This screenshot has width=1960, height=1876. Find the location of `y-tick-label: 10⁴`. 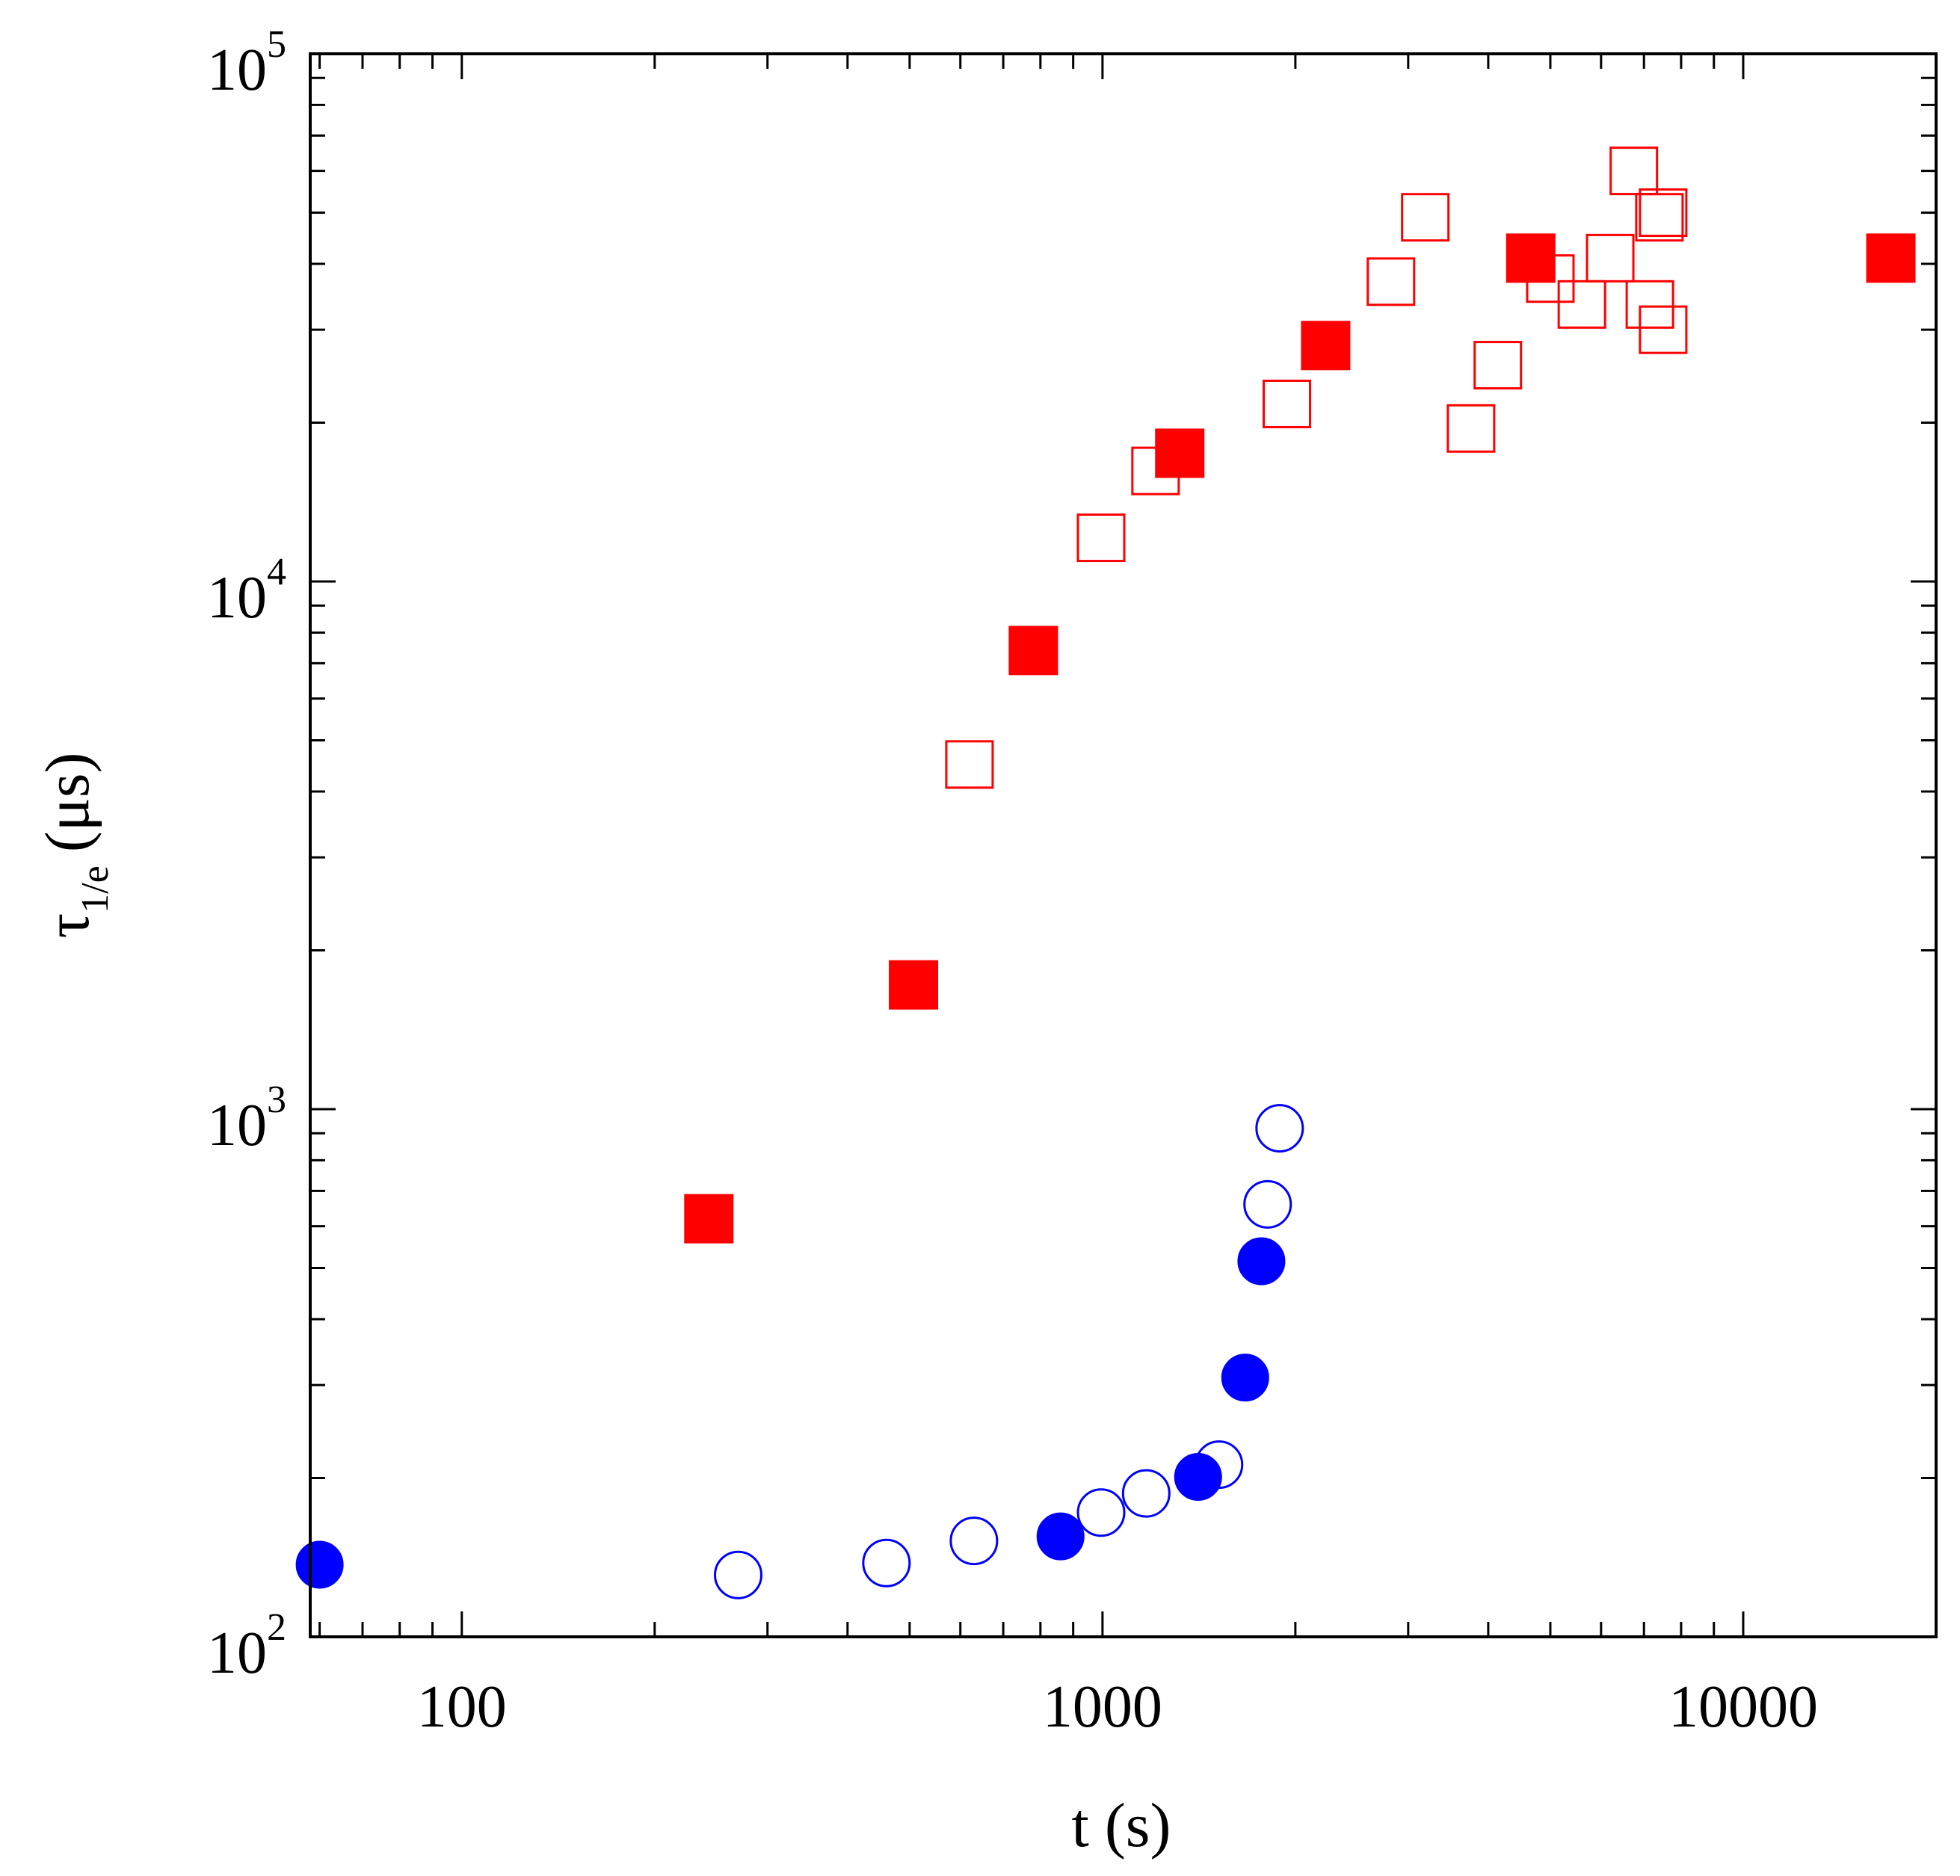

y-tick-label: 10⁴ is located at coordinates (246, 591).